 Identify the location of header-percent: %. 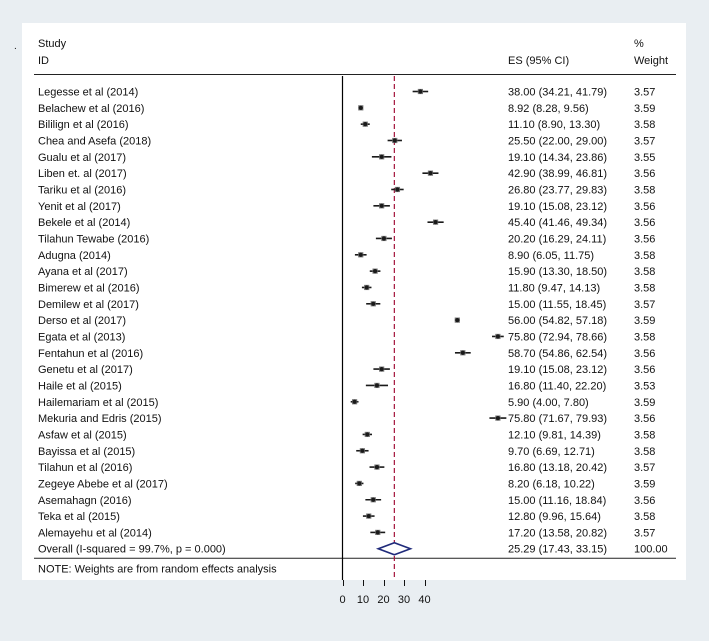
(639, 44).